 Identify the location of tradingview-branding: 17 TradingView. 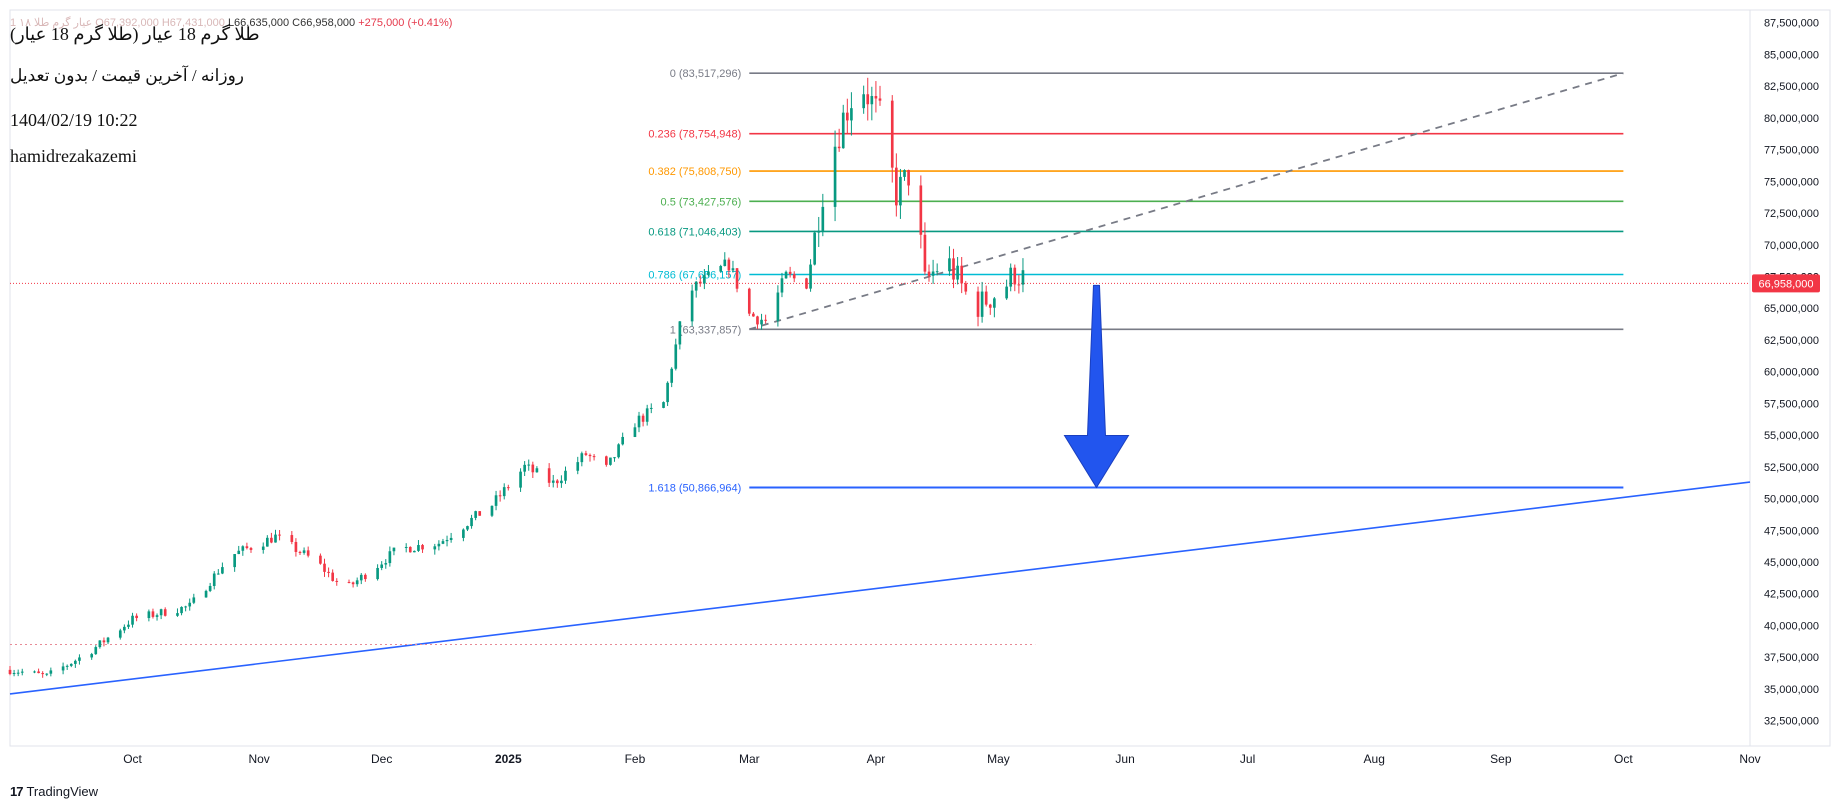
(54, 791).